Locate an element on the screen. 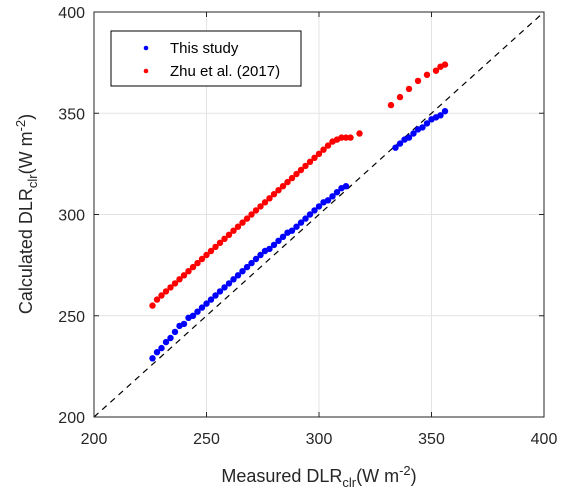 This screenshot has width=567, height=501. y-axis-label: Calculated DLRclr(W m-2) is located at coordinates (26, 214).